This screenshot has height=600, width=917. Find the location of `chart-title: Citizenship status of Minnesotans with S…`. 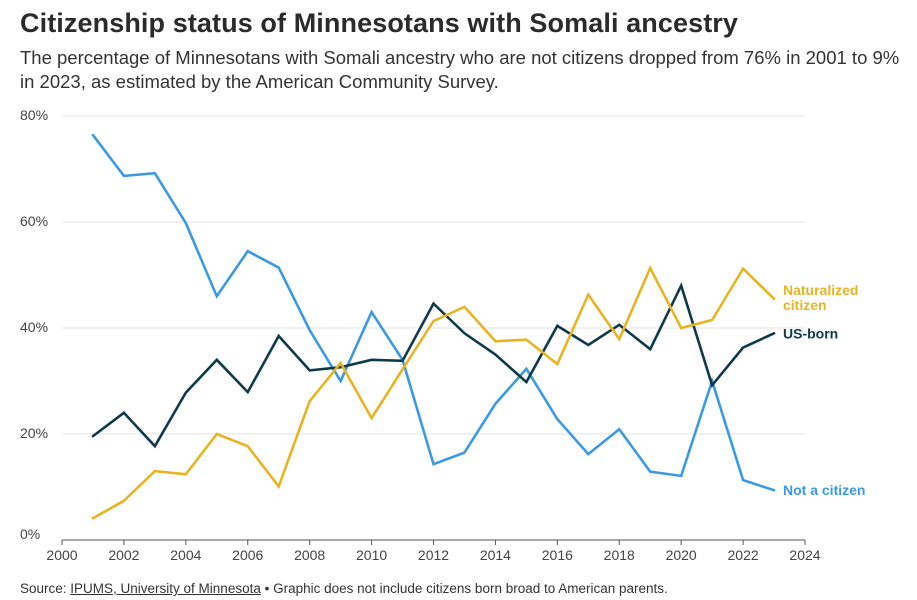

chart-title: Citizenship status of Minnesotans with S… is located at coordinates (379, 23).